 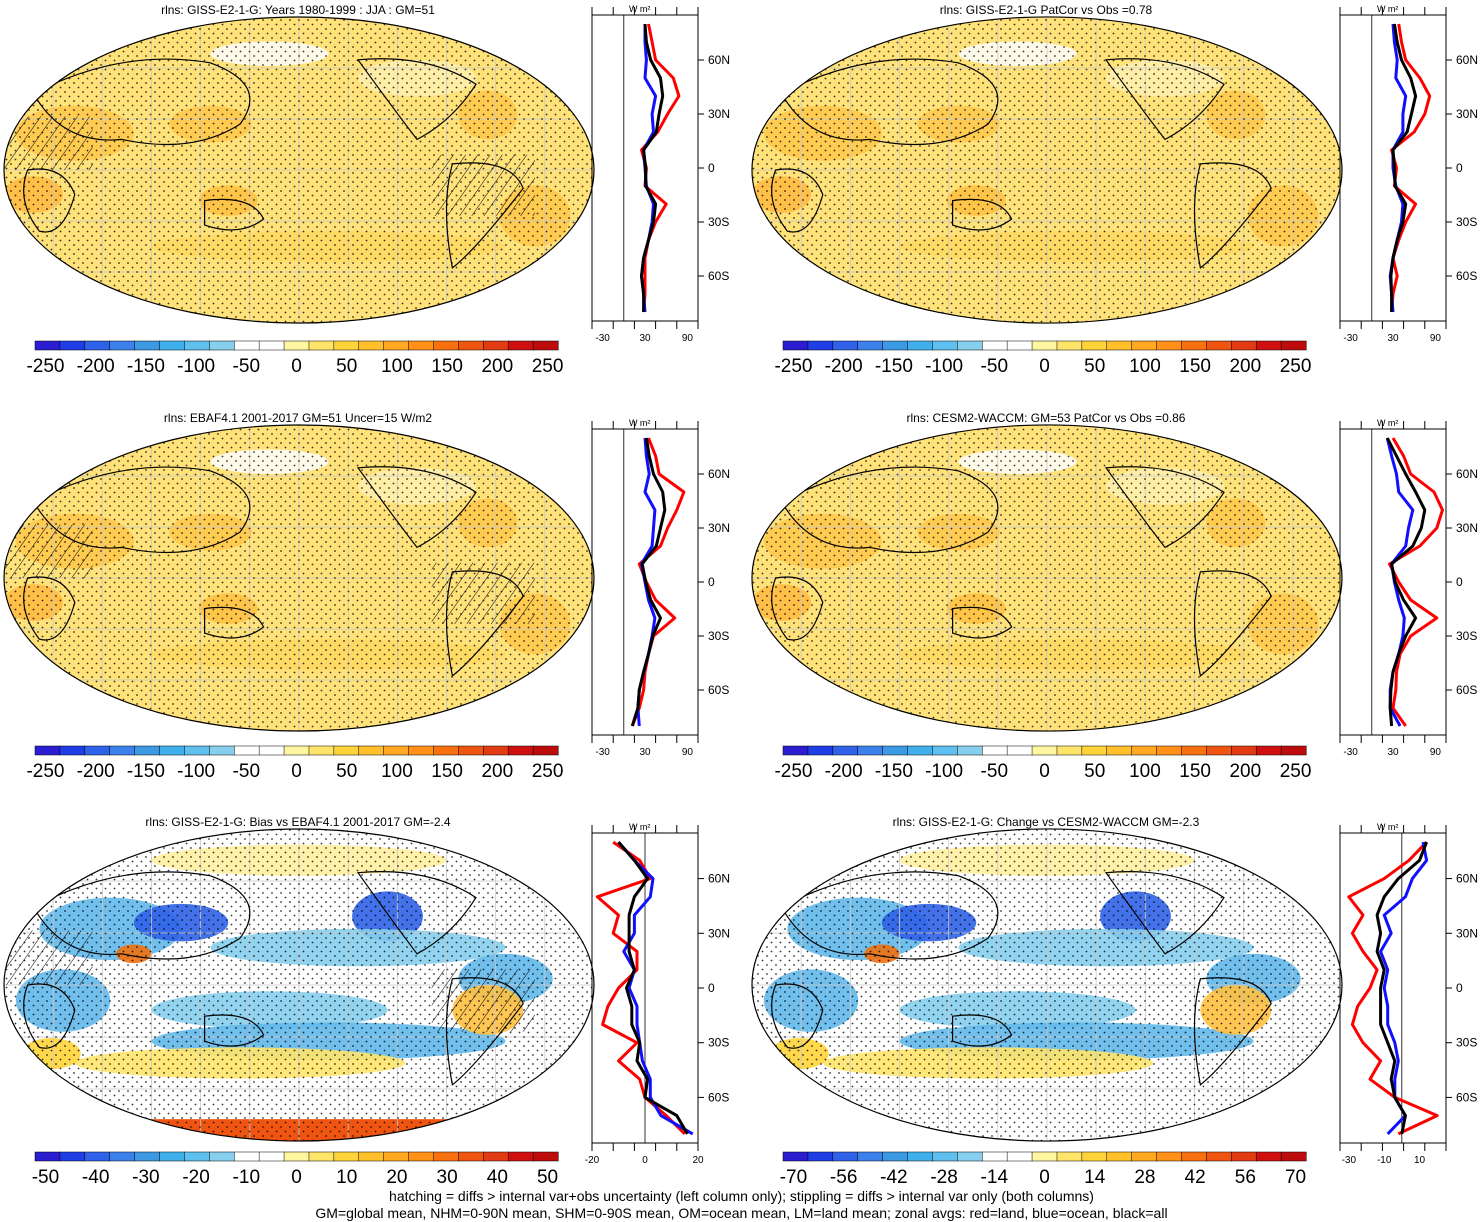 I want to click on x-tick-label: 10, so click(x=1420, y=1160).